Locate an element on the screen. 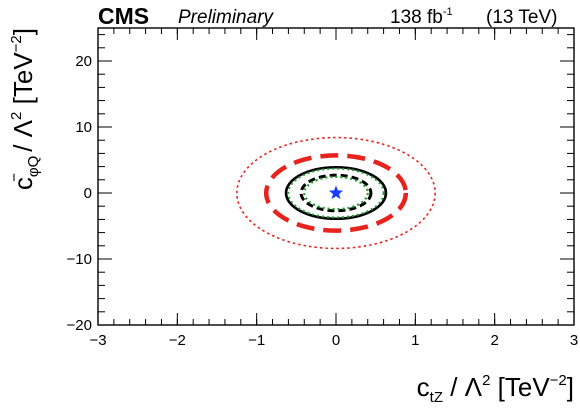 The height and width of the screenshot is (408, 580). best-fit-star-icon is located at coordinates (336, 192).